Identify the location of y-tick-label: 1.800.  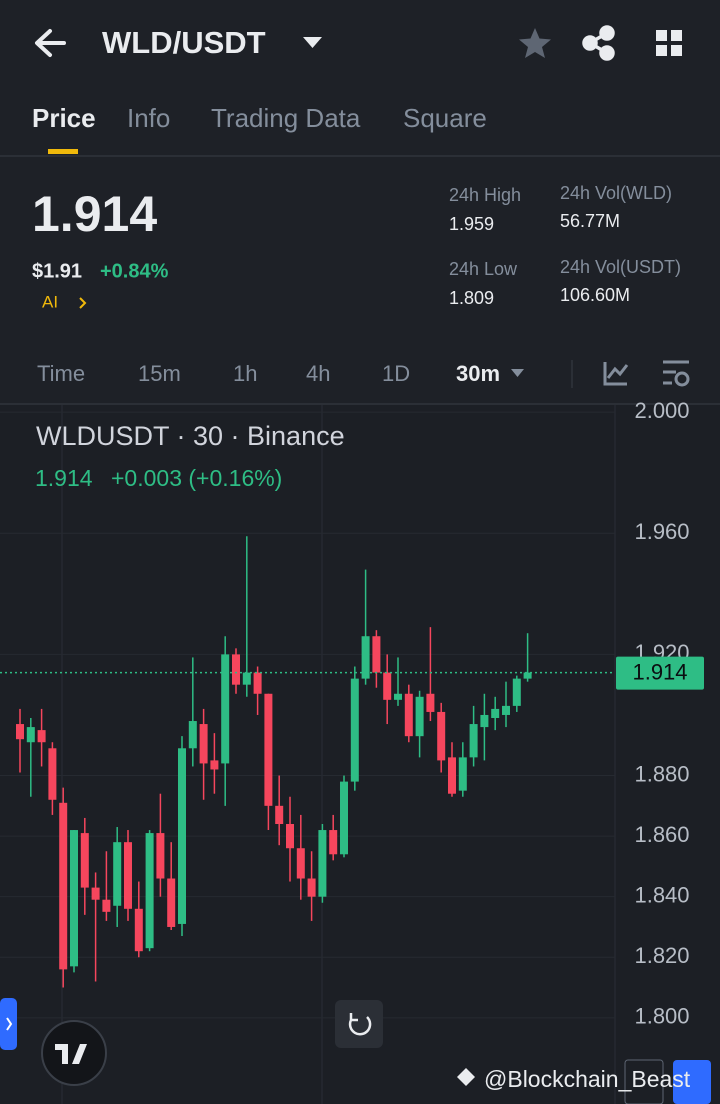
(661, 1016).